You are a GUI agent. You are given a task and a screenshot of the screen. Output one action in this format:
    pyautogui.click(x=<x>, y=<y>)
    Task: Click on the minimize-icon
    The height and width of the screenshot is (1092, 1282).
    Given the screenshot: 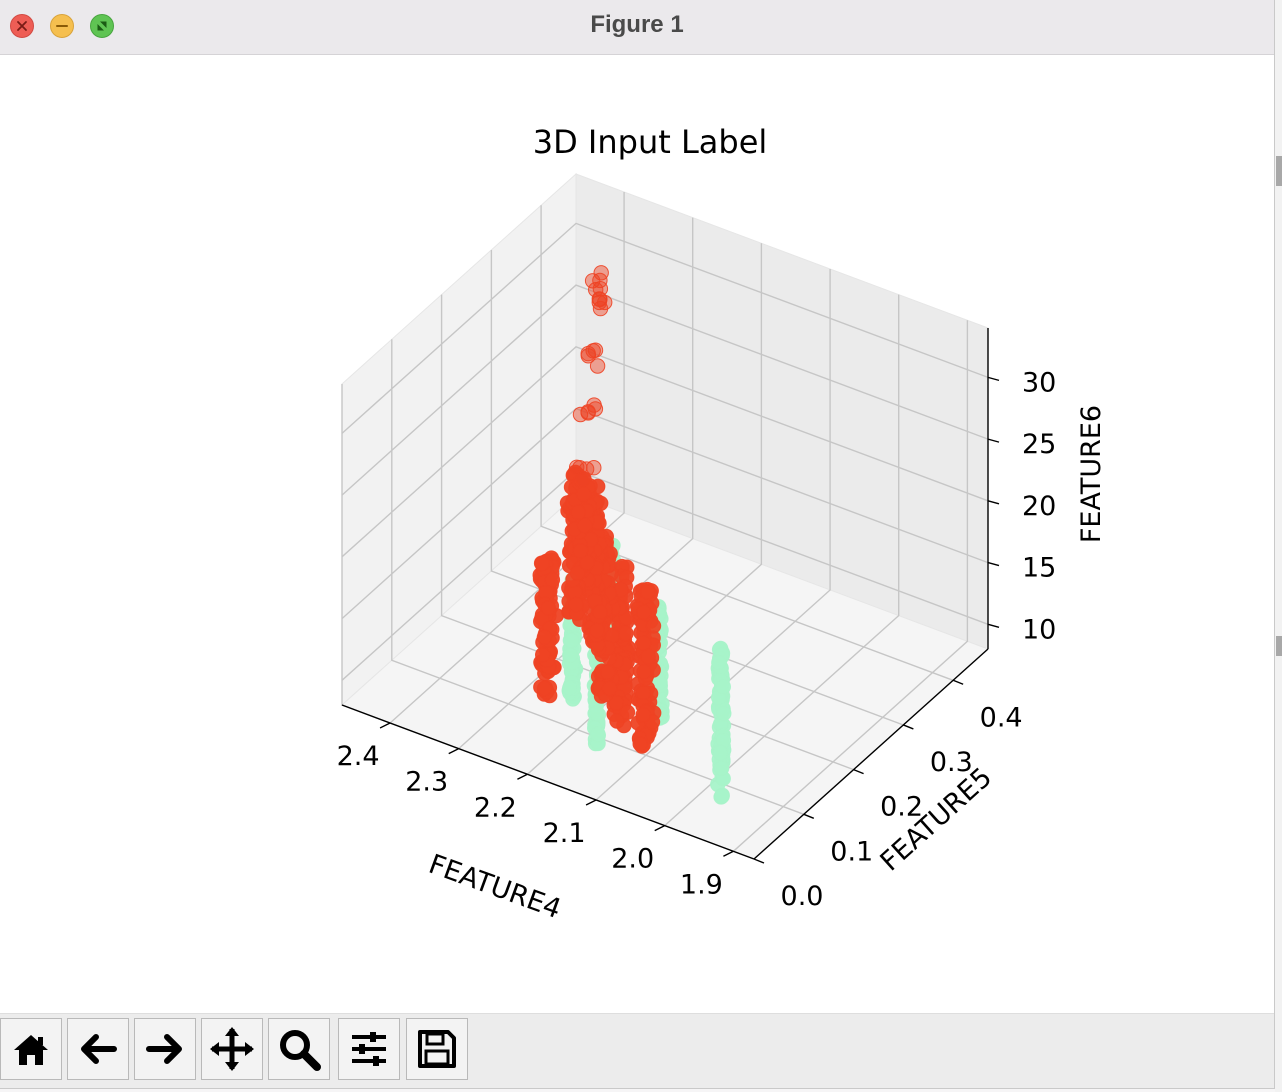 What is the action you would take?
    pyautogui.click(x=62, y=26)
    